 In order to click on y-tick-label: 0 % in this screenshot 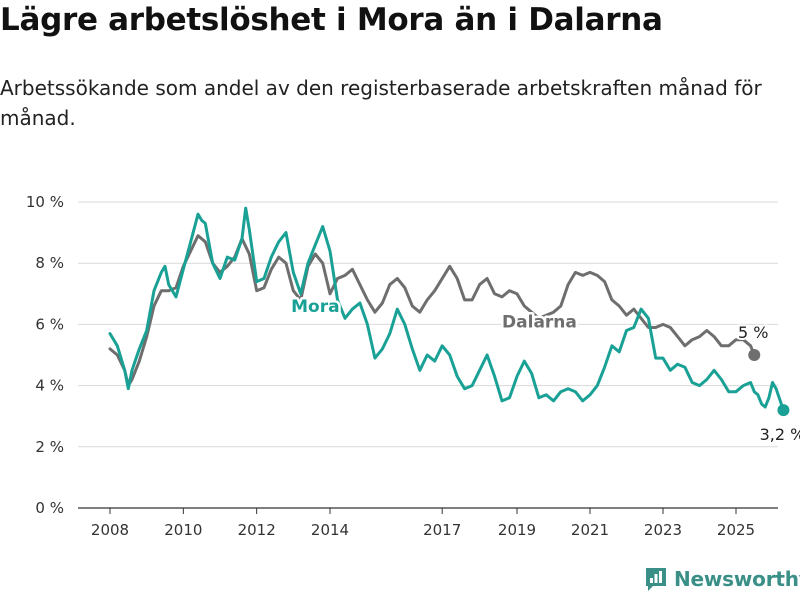, I will do `click(49, 508)`.